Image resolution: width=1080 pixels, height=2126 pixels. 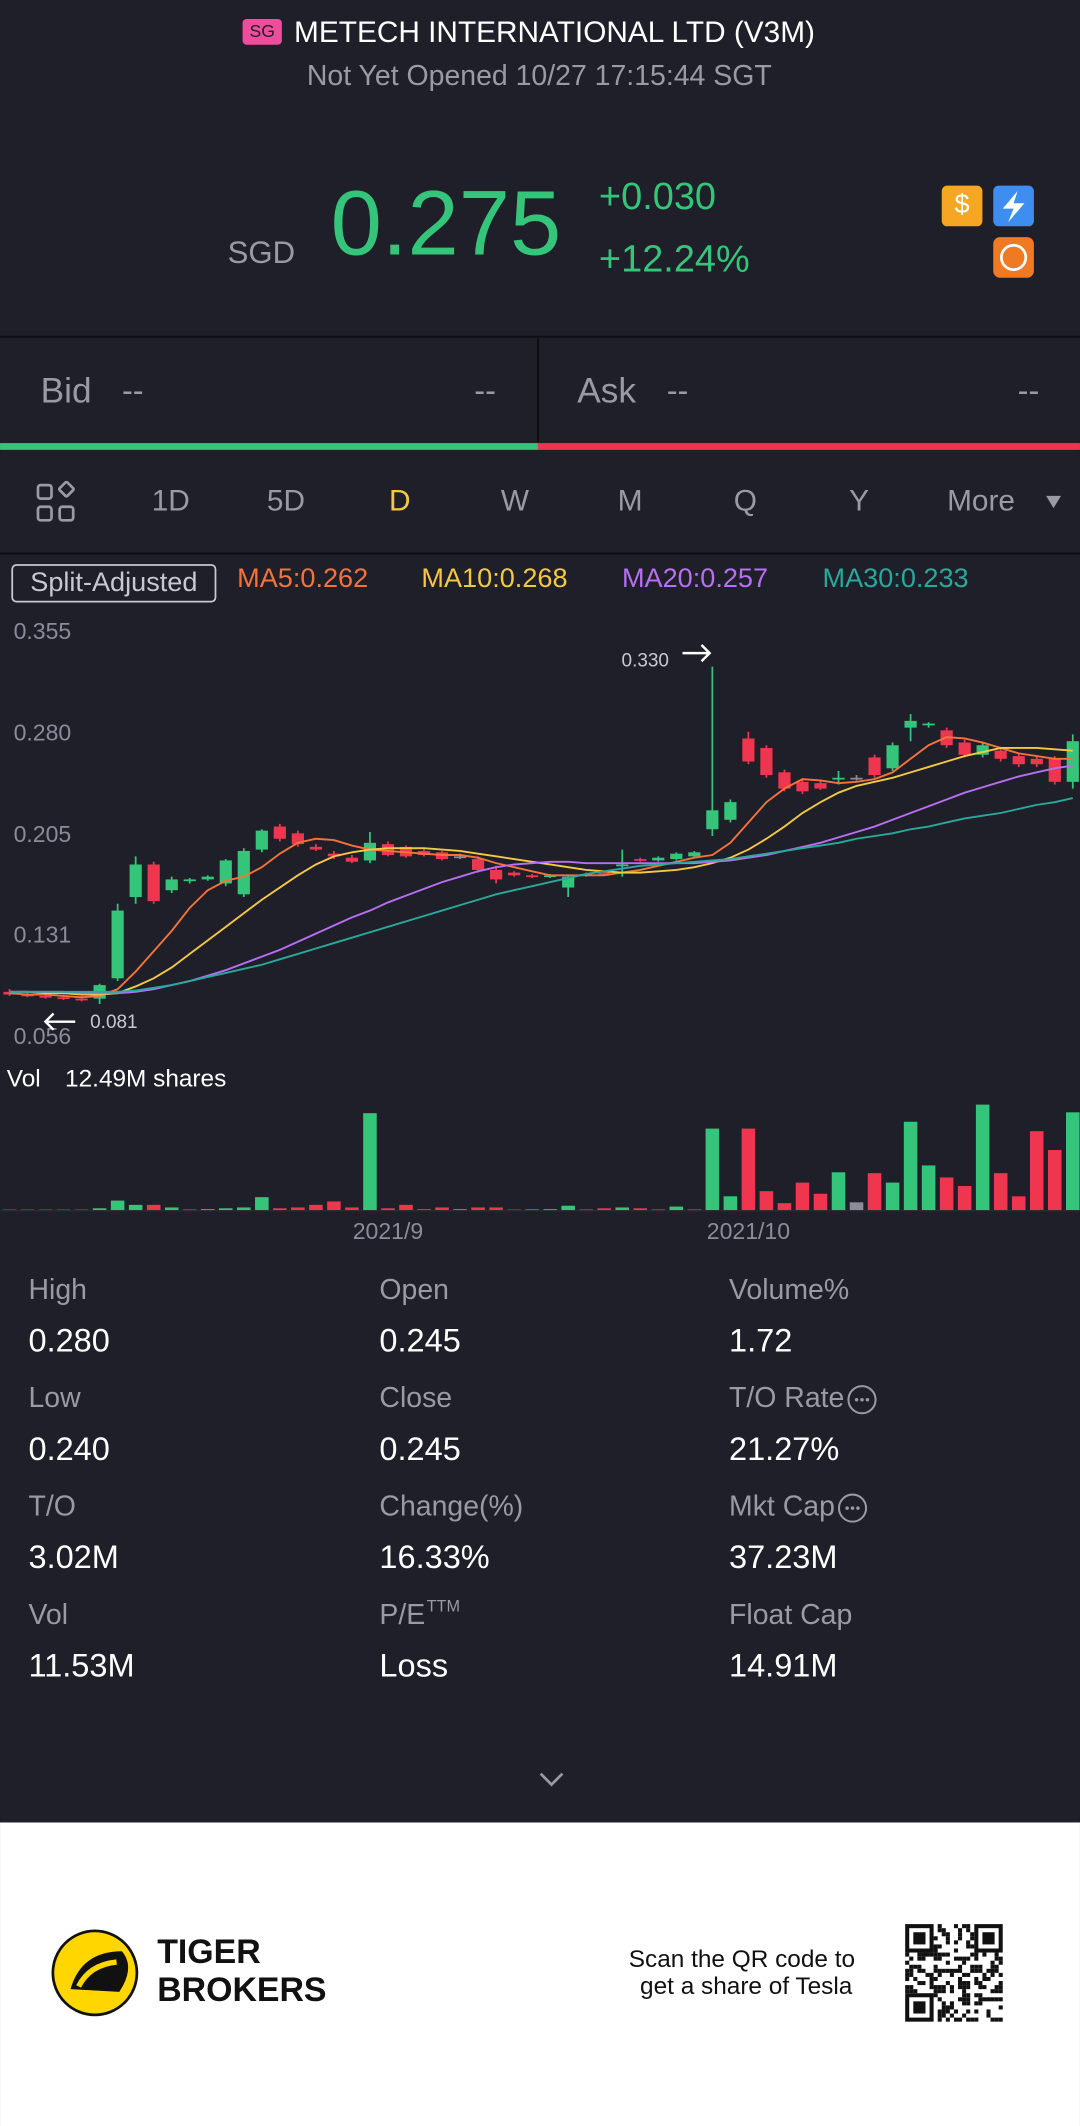 What do you see at coordinates (451, 1507) in the screenshot?
I see `stat-label: Change(%)` at bounding box center [451, 1507].